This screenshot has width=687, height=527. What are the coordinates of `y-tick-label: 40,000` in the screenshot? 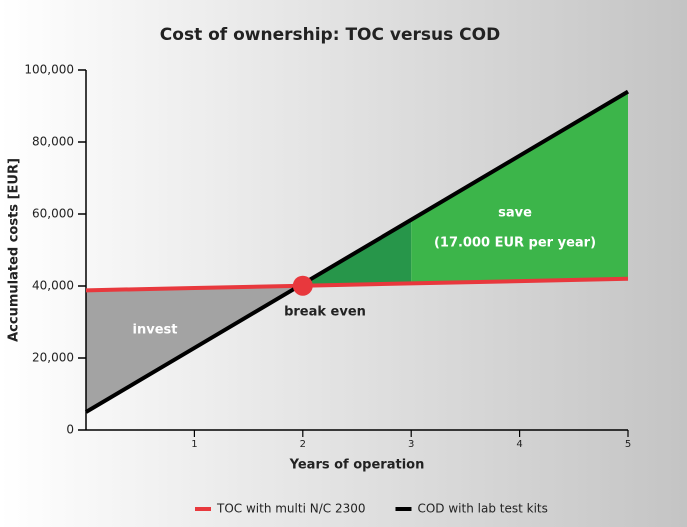 It's located at (53, 286).